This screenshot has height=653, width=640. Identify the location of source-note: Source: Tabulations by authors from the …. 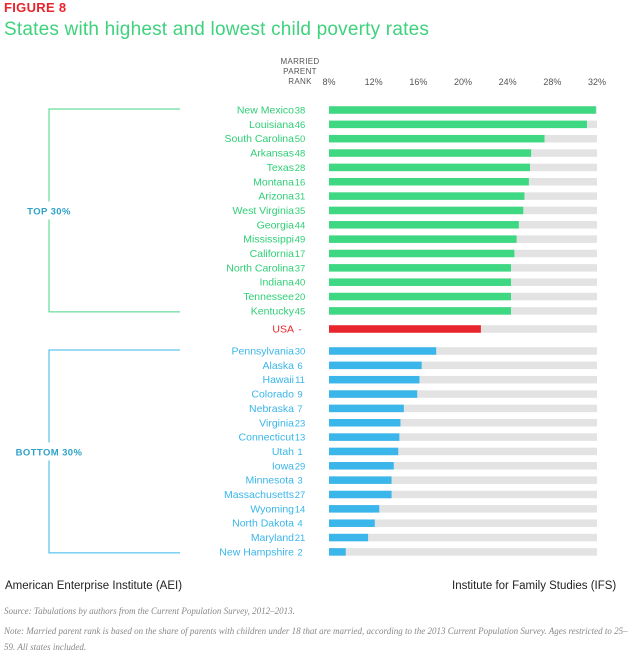
(149, 611).